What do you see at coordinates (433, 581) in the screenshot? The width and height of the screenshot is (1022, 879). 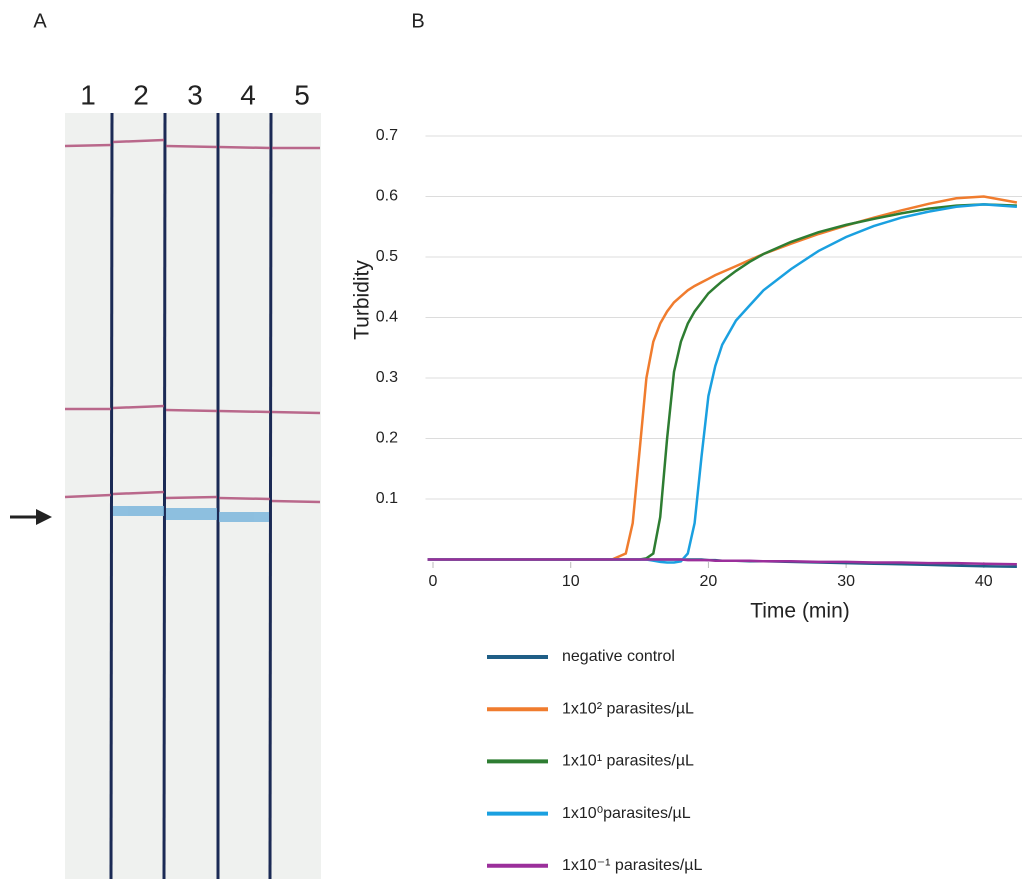 I see `x-tick-label: 0` at bounding box center [433, 581].